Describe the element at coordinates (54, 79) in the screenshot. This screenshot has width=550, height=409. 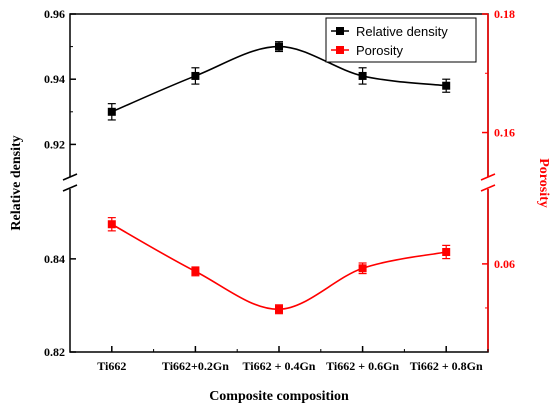
I see `left-axis-tick-label: 0.94` at that location.